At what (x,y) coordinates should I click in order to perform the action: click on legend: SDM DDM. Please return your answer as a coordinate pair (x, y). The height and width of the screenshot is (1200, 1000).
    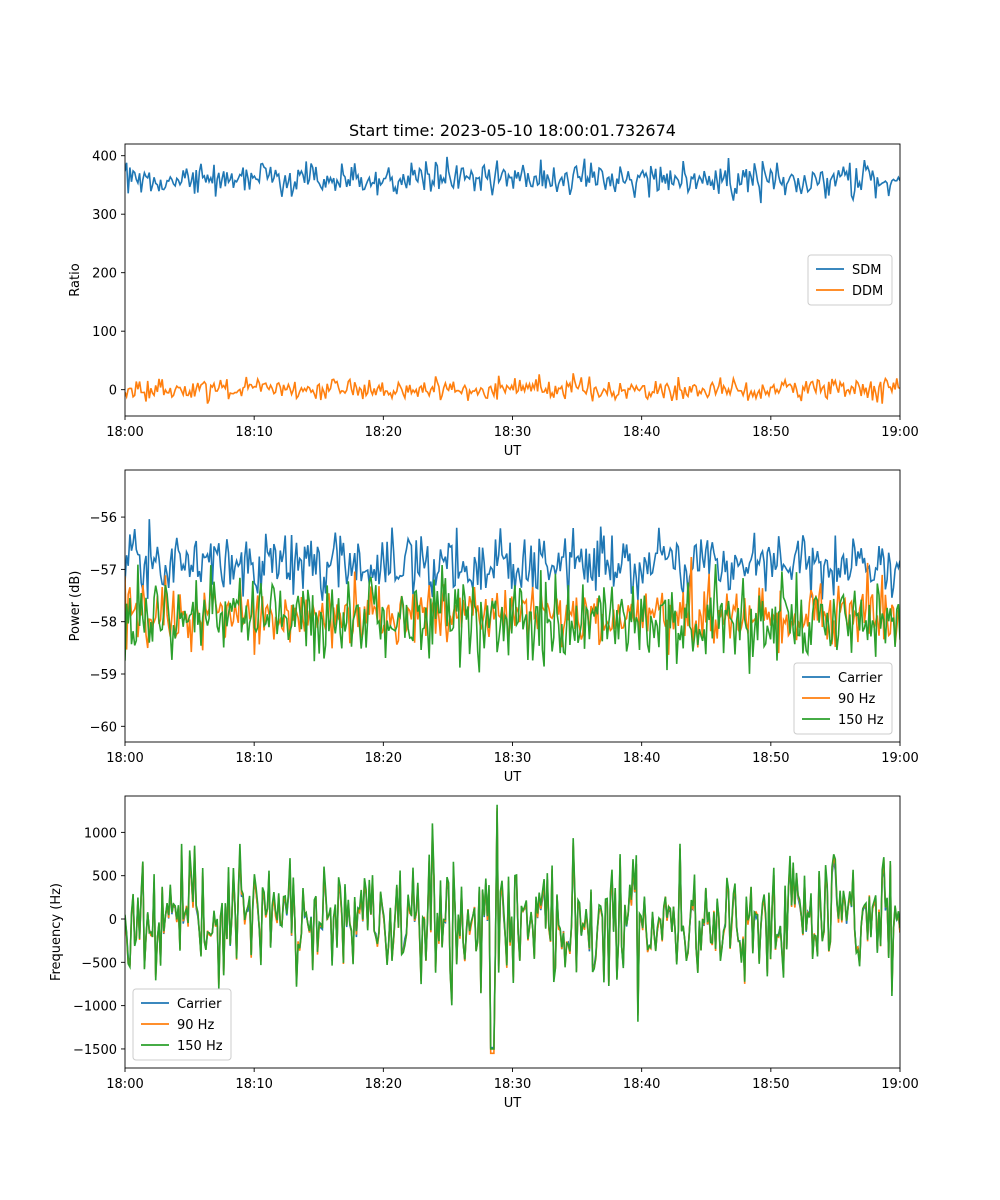
    Looking at the image, I should click on (850, 280).